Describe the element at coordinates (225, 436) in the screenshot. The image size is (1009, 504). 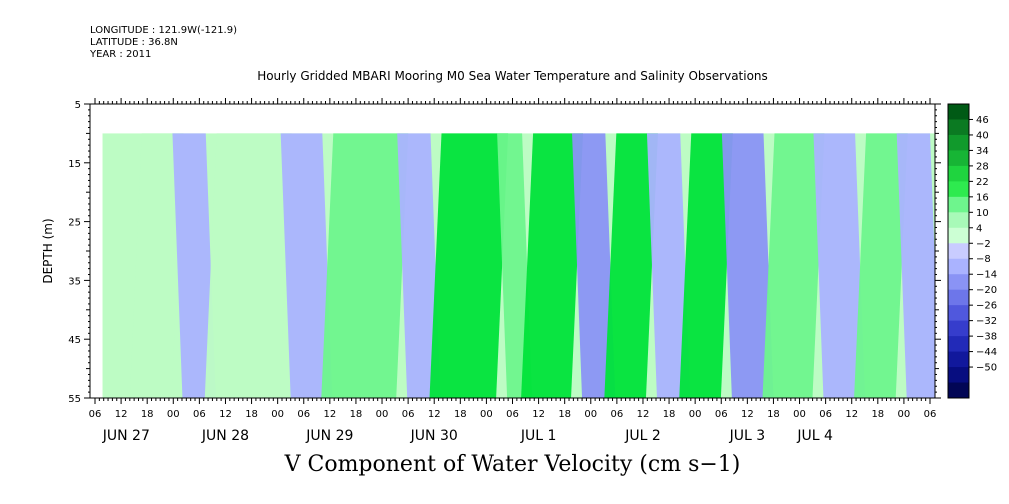
I see `x-day-label: JUN 28` at that location.